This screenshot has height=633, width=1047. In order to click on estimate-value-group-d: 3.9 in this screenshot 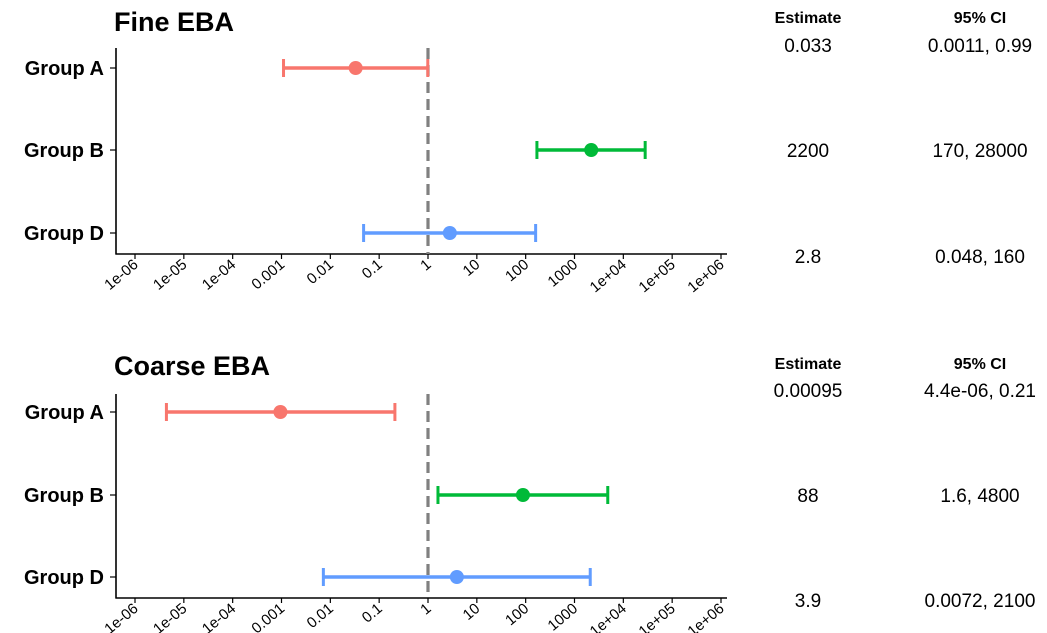, I will do `click(808, 601)`.